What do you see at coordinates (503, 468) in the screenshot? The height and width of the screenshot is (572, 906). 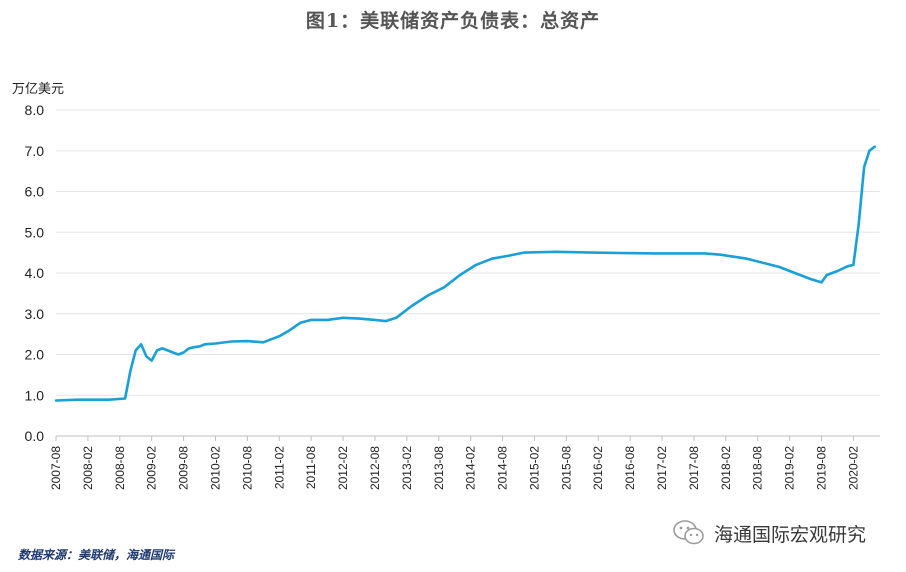 I see `x-tick-label: 2014-08` at bounding box center [503, 468].